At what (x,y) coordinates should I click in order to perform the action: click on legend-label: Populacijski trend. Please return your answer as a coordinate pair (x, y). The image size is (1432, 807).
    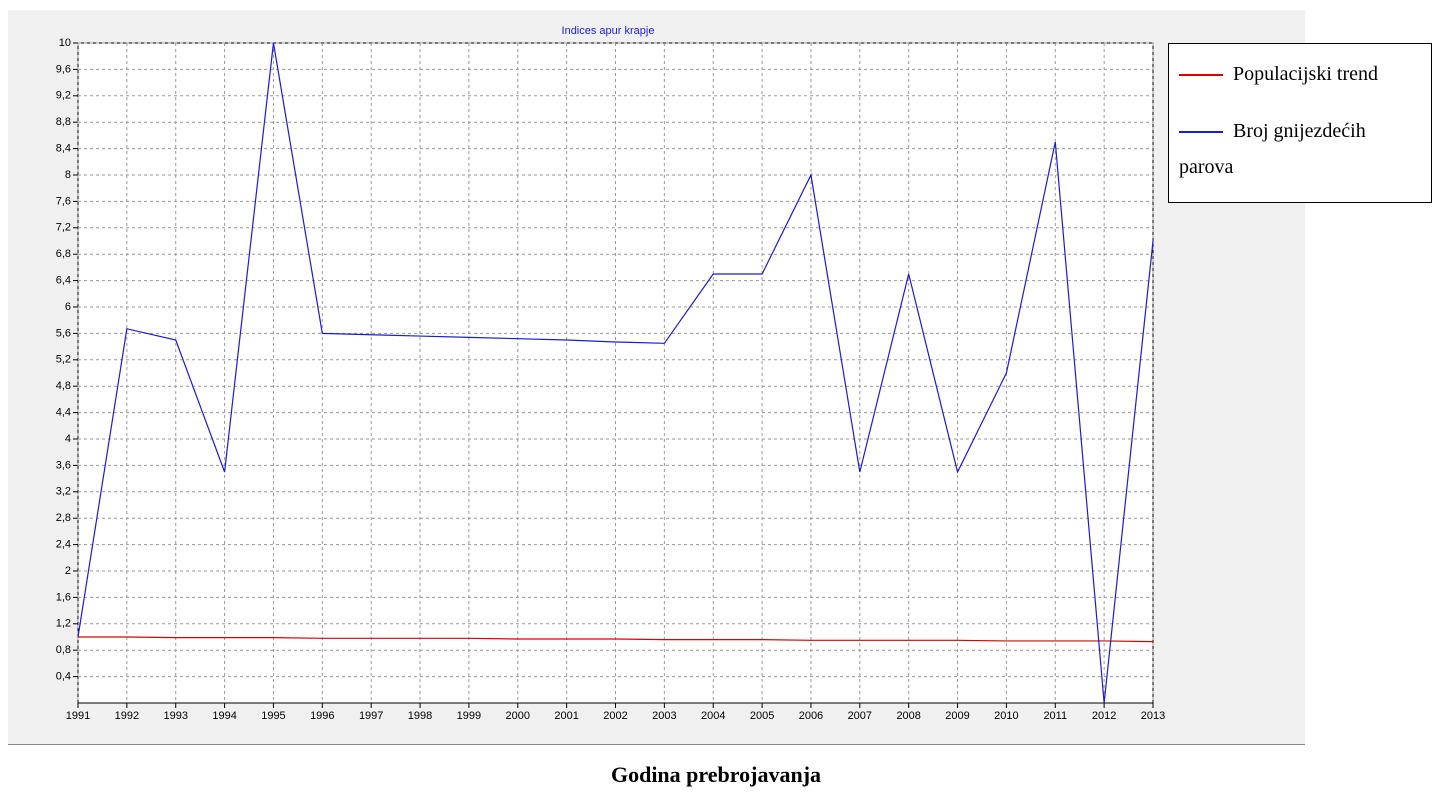
    Looking at the image, I should click on (1305, 74).